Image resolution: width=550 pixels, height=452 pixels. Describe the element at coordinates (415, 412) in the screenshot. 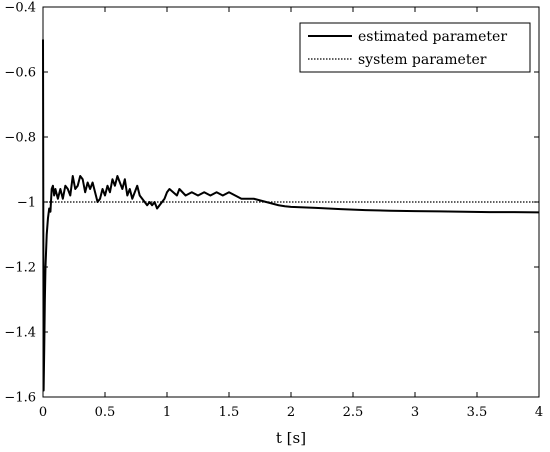

I see `x-tick-label: 3` at that location.